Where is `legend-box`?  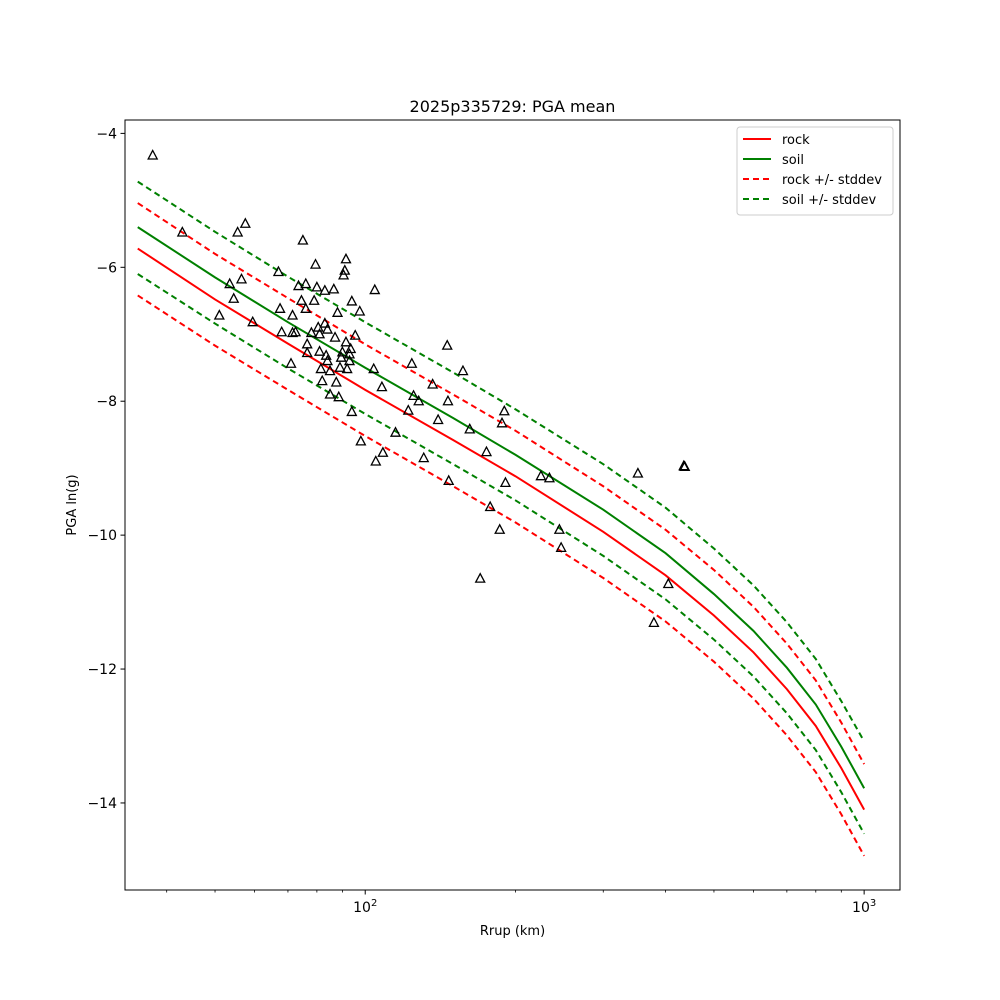 legend-box is located at coordinates (815, 171).